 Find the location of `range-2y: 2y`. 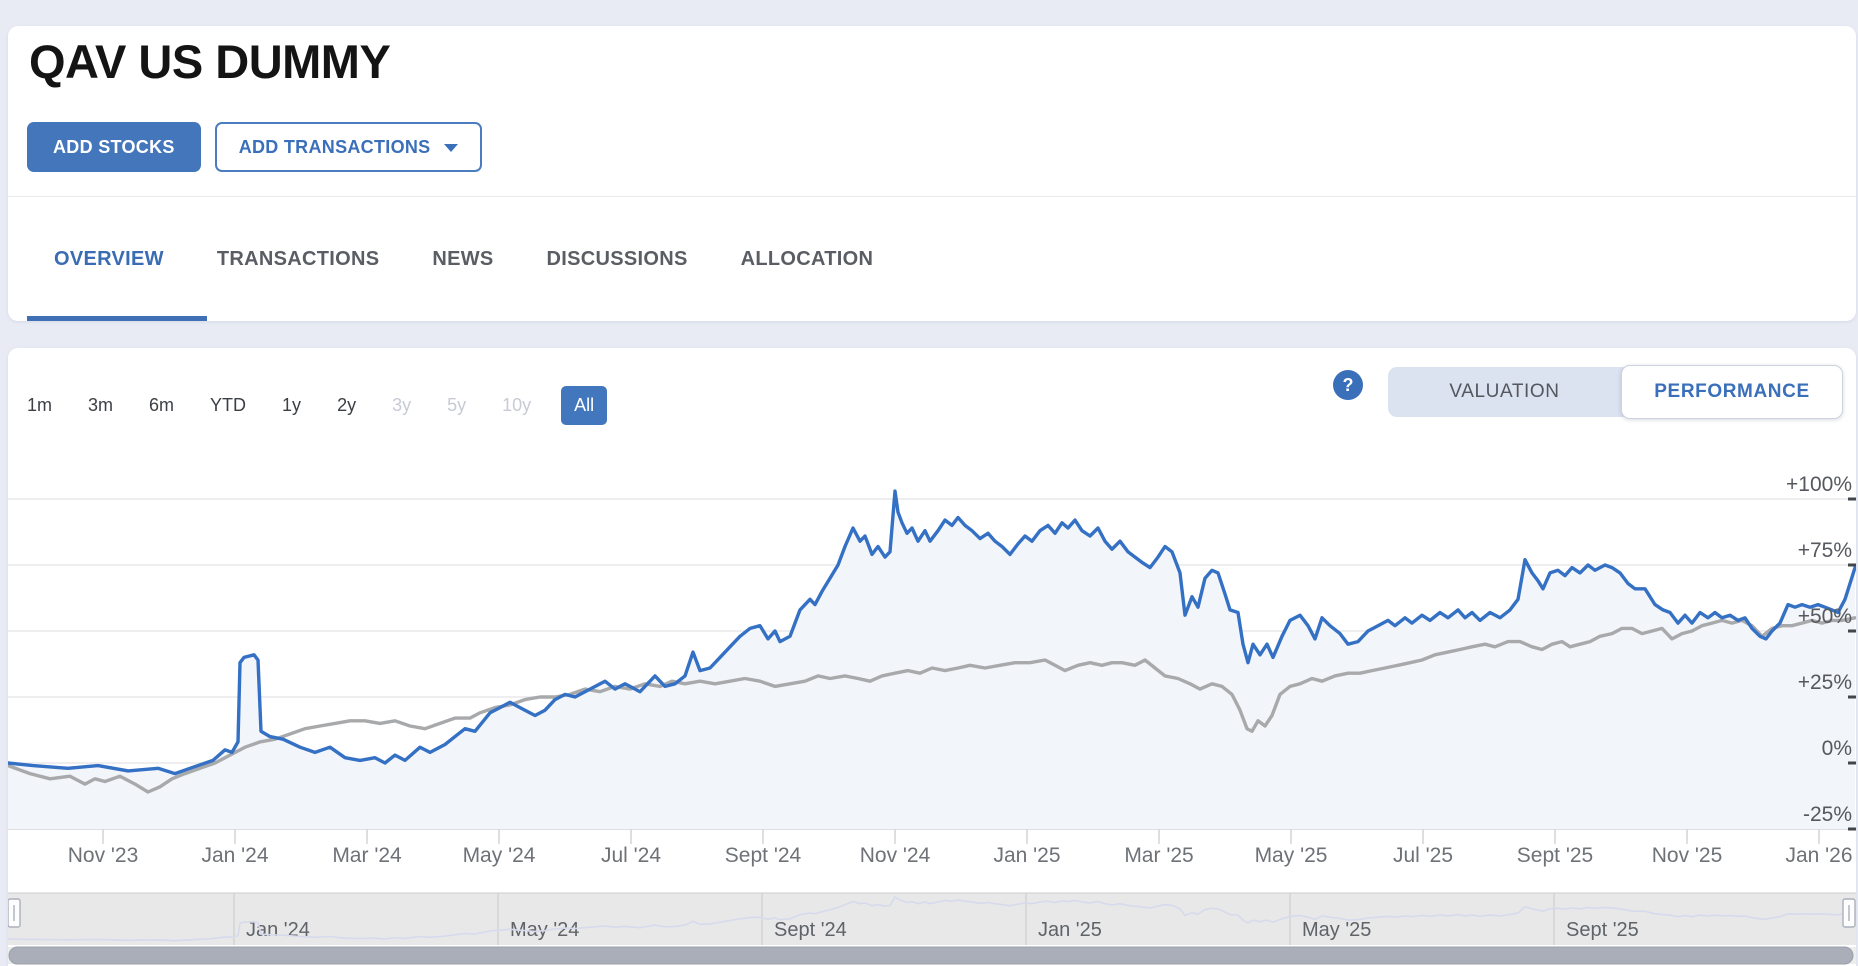

range-2y: 2y is located at coordinates (347, 404).